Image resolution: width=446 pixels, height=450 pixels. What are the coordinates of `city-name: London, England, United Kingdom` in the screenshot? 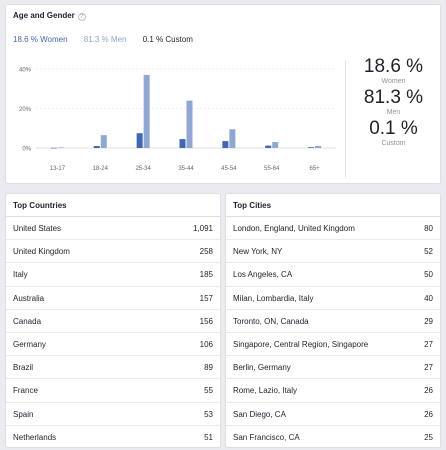 It's located at (294, 228).